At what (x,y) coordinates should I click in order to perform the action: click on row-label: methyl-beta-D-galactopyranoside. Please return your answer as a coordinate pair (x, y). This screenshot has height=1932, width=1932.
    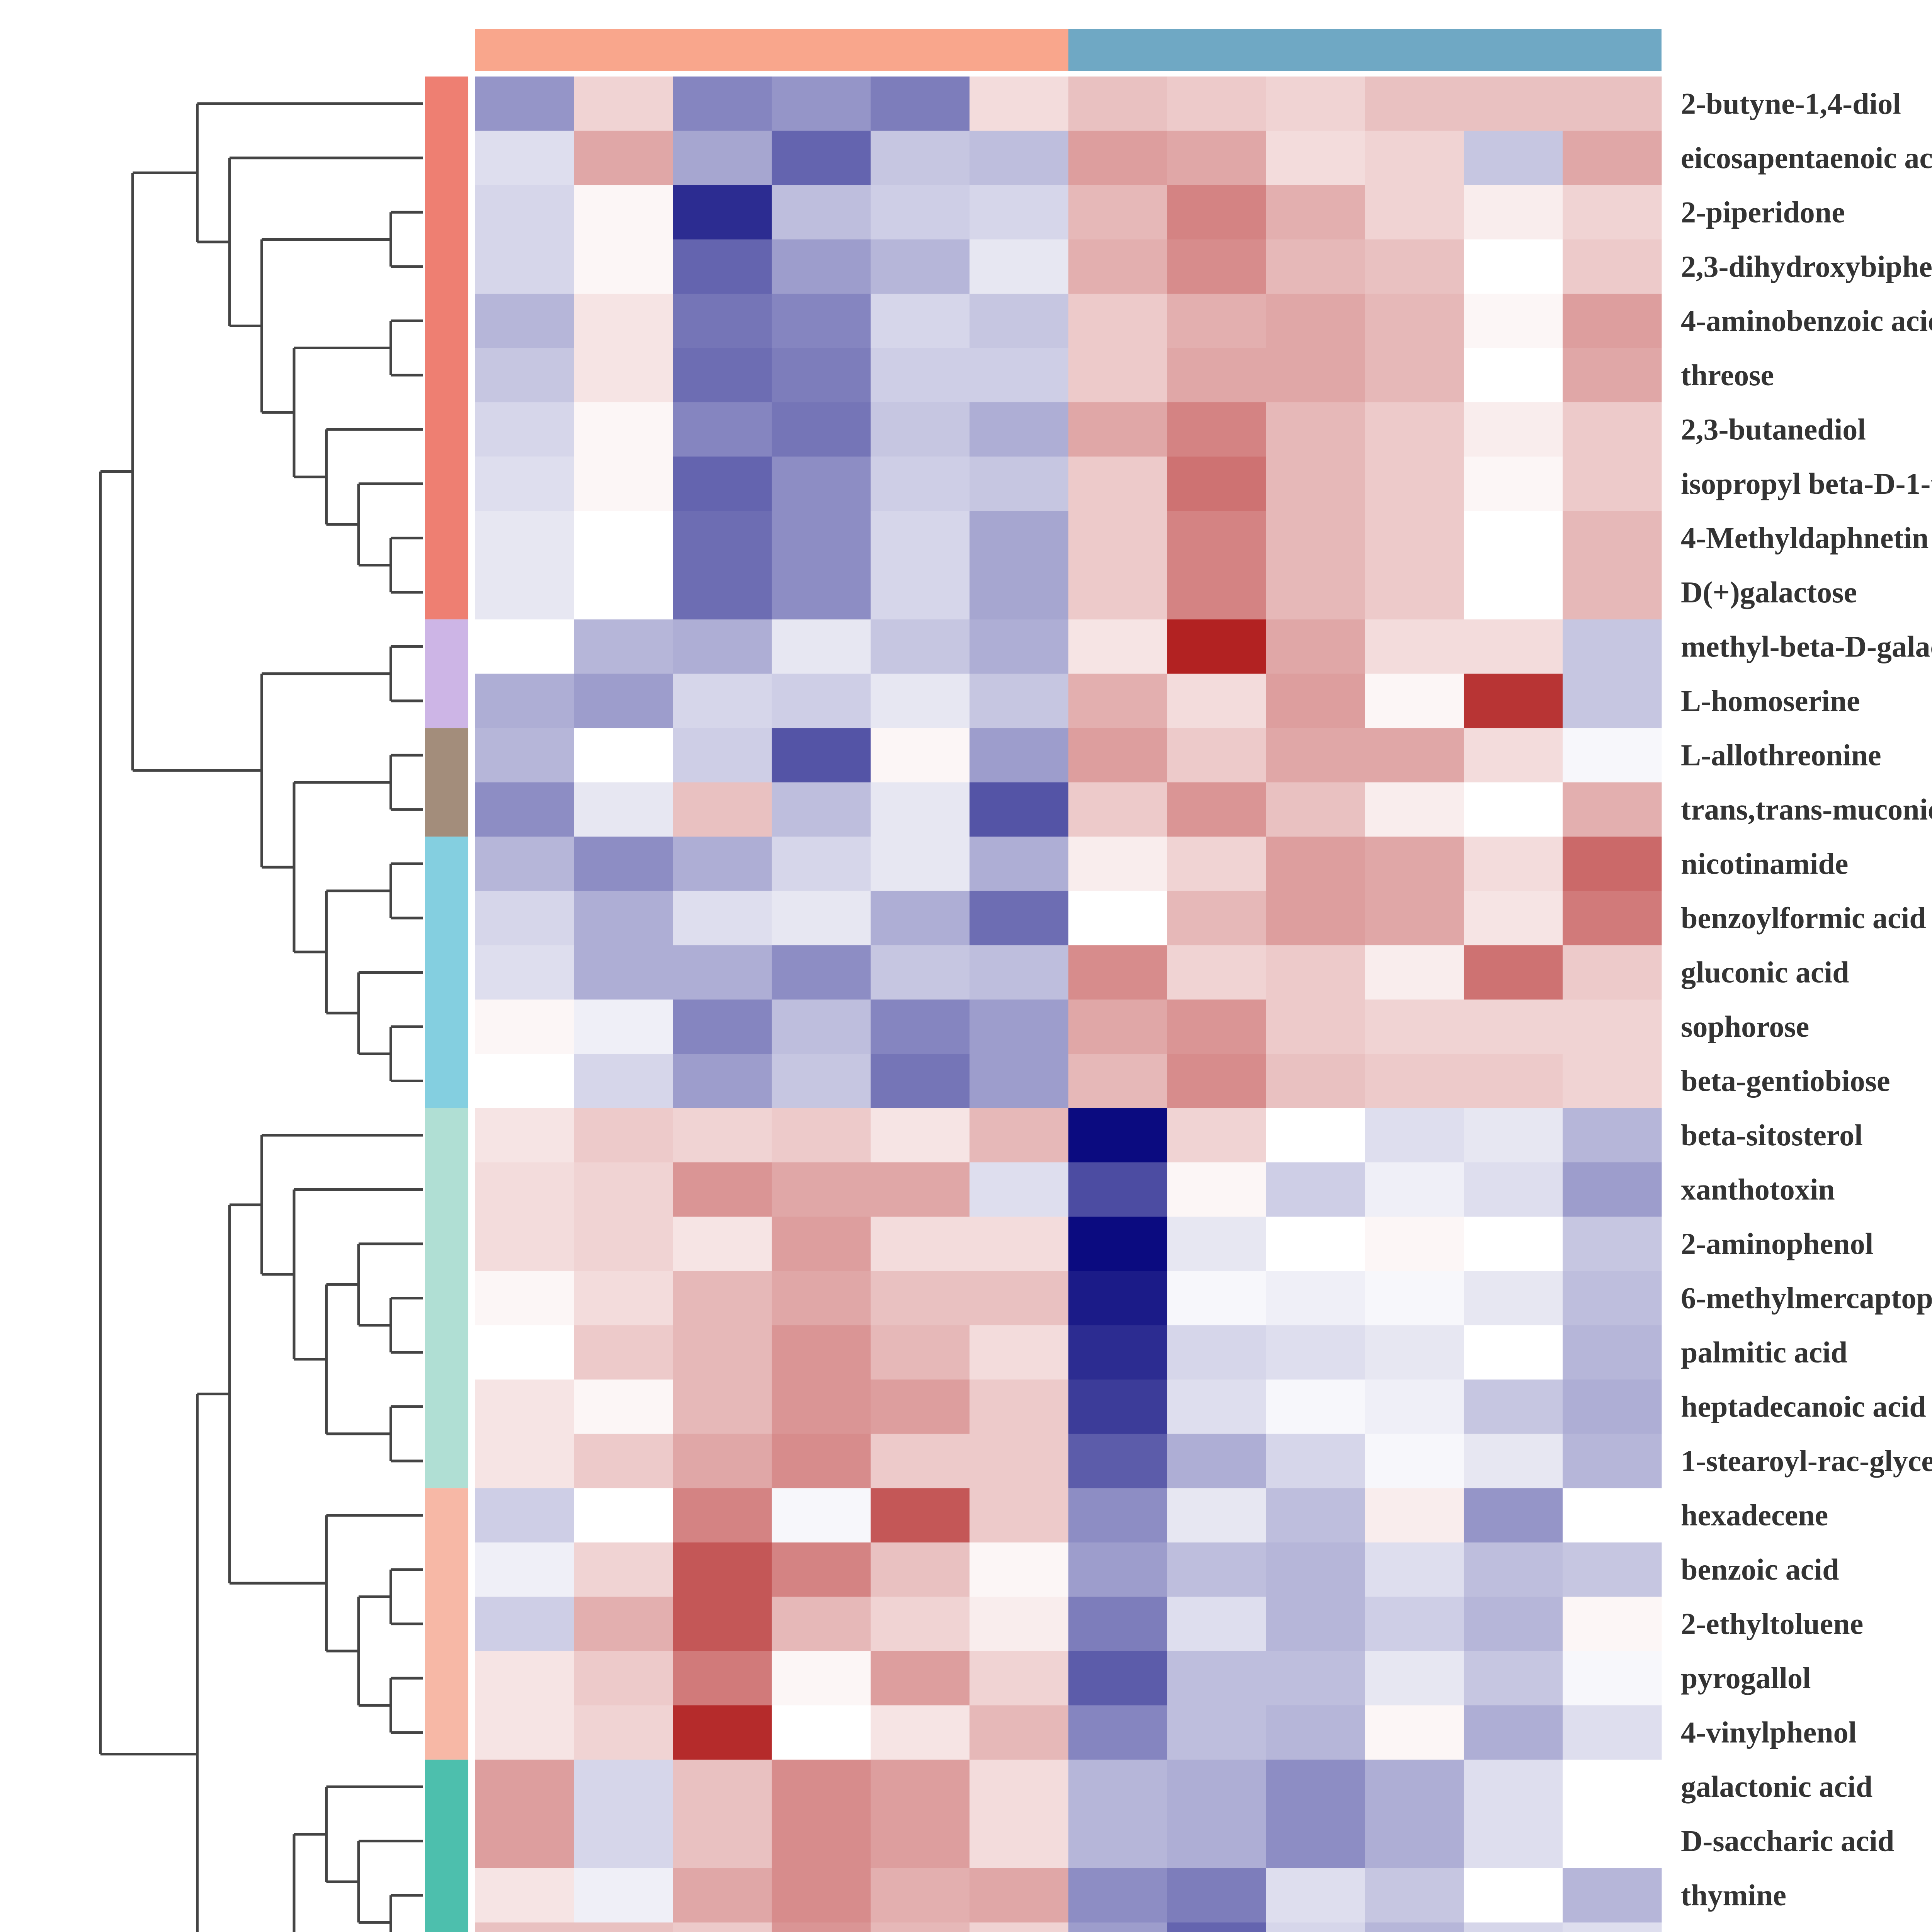
    Looking at the image, I should click on (1807, 646).